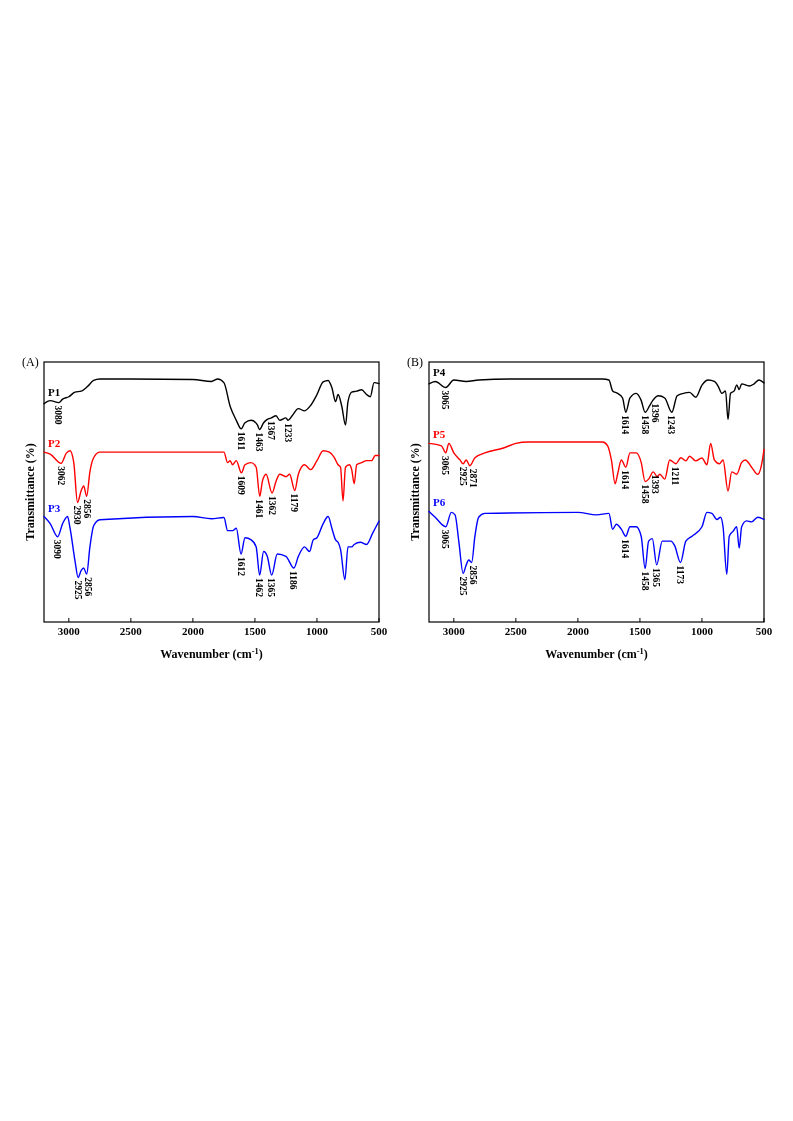  What do you see at coordinates (60, 476) in the screenshot?
I see `annotation: 3062` at bounding box center [60, 476].